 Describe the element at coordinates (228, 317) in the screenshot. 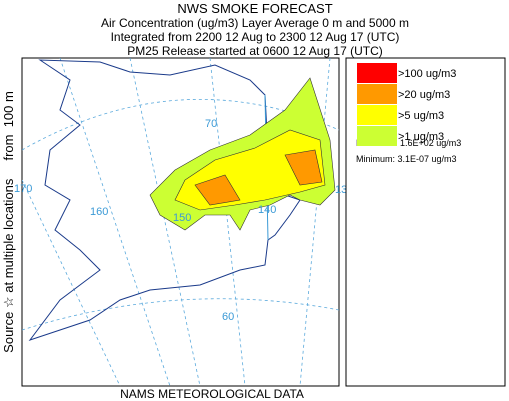

I see `map-label: 60` at that location.